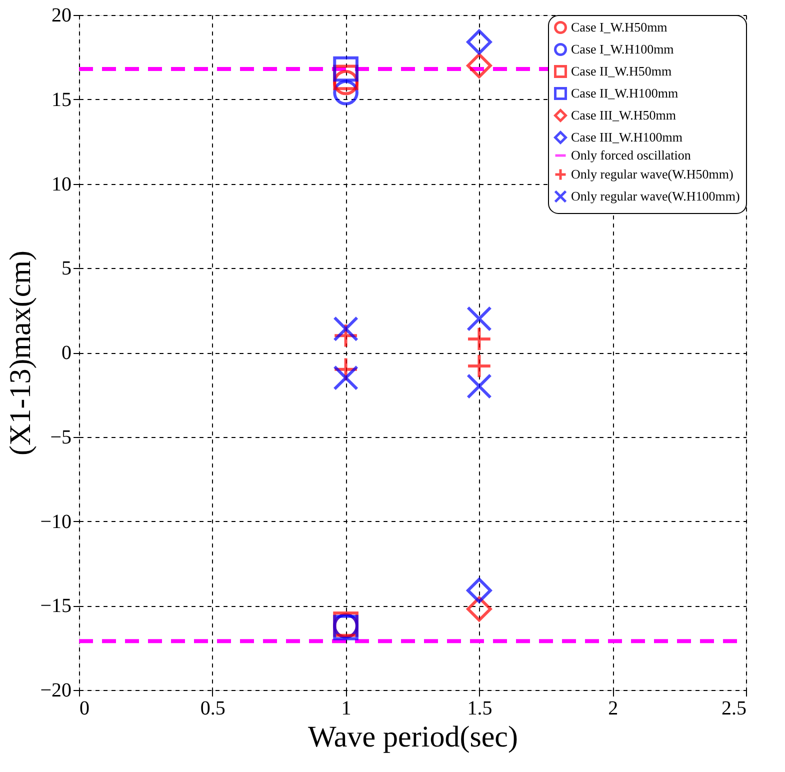  I want to click on x-tick-label: 1.5, so click(479, 709).